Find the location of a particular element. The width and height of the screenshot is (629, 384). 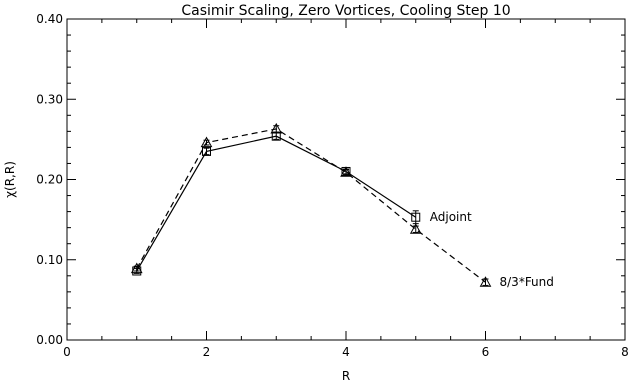

y-tick-label: 0.20 is located at coordinates (49, 180).